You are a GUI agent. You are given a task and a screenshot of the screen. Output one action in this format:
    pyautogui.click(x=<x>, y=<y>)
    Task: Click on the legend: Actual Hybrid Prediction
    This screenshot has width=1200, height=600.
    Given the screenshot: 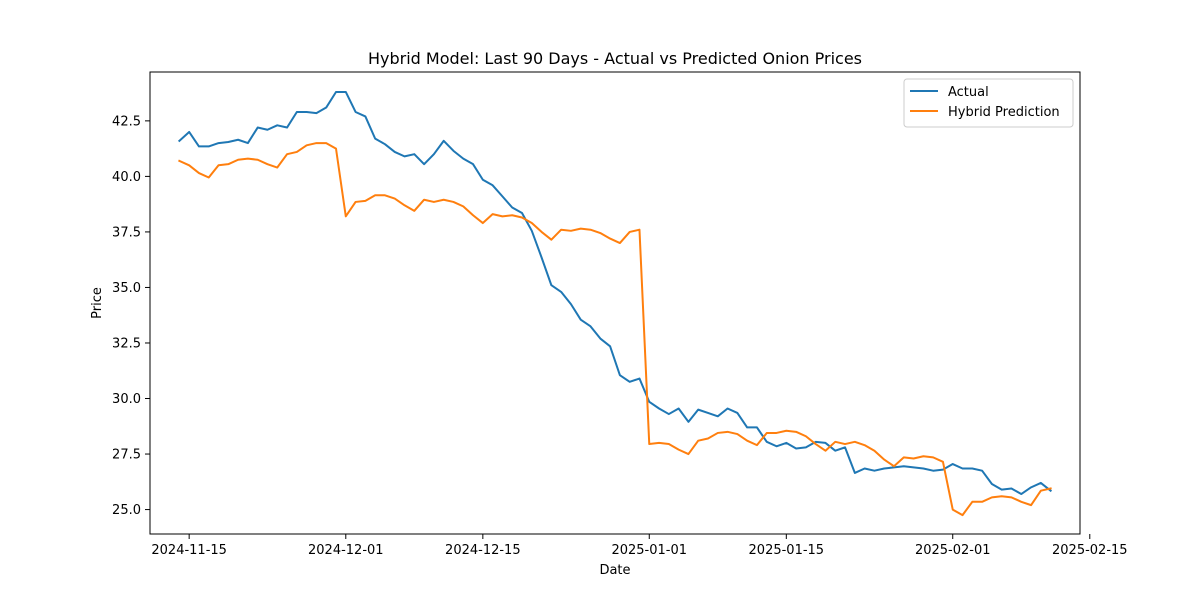 What is the action you would take?
    pyautogui.click(x=988, y=103)
    